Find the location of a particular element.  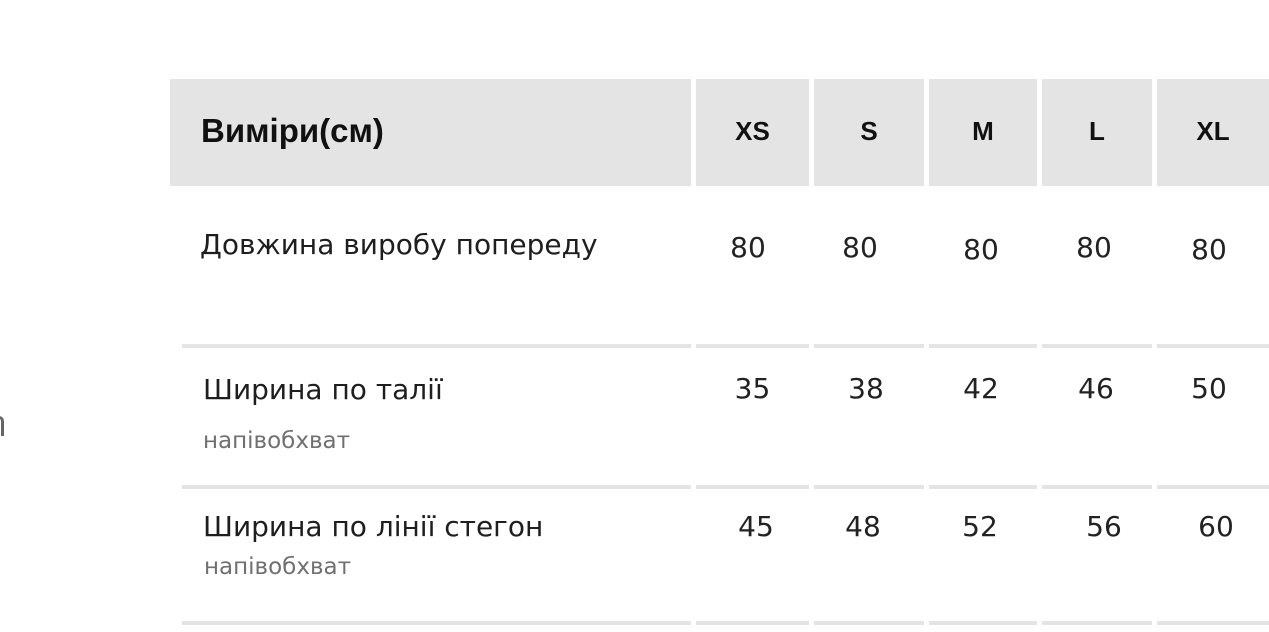

size-label: L is located at coordinates (1097, 131).